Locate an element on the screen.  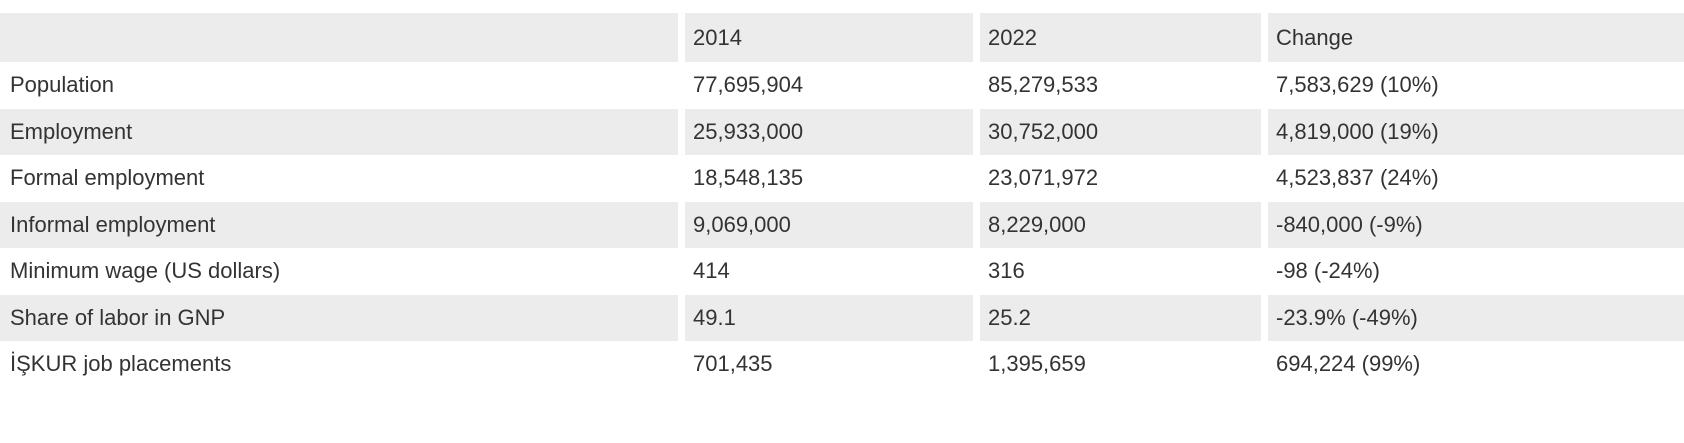
value-2022: 1,395,659 is located at coordinates (1117, 364).